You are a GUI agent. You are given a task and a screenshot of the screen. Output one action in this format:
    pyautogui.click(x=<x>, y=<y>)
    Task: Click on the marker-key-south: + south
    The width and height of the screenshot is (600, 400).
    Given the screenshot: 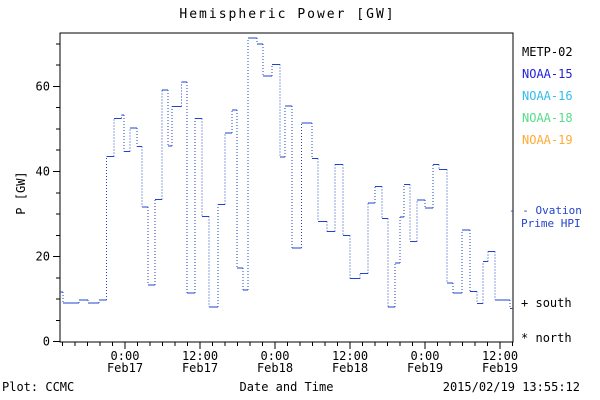 What is the action you would take?
    pyautogui.click(x=546, y=303)
    